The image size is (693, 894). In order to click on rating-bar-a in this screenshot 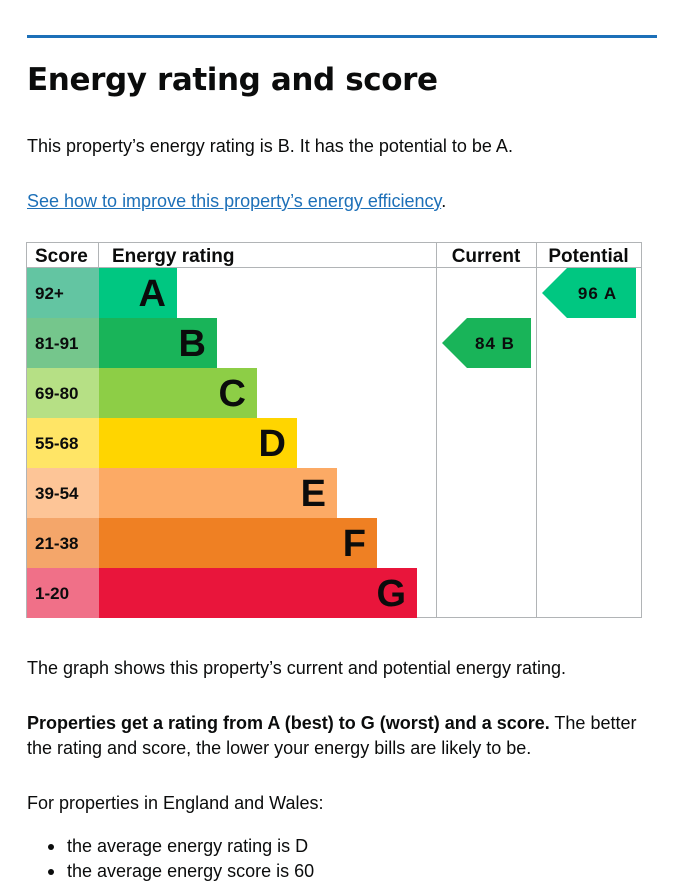, I will do `click(138, 293)`.